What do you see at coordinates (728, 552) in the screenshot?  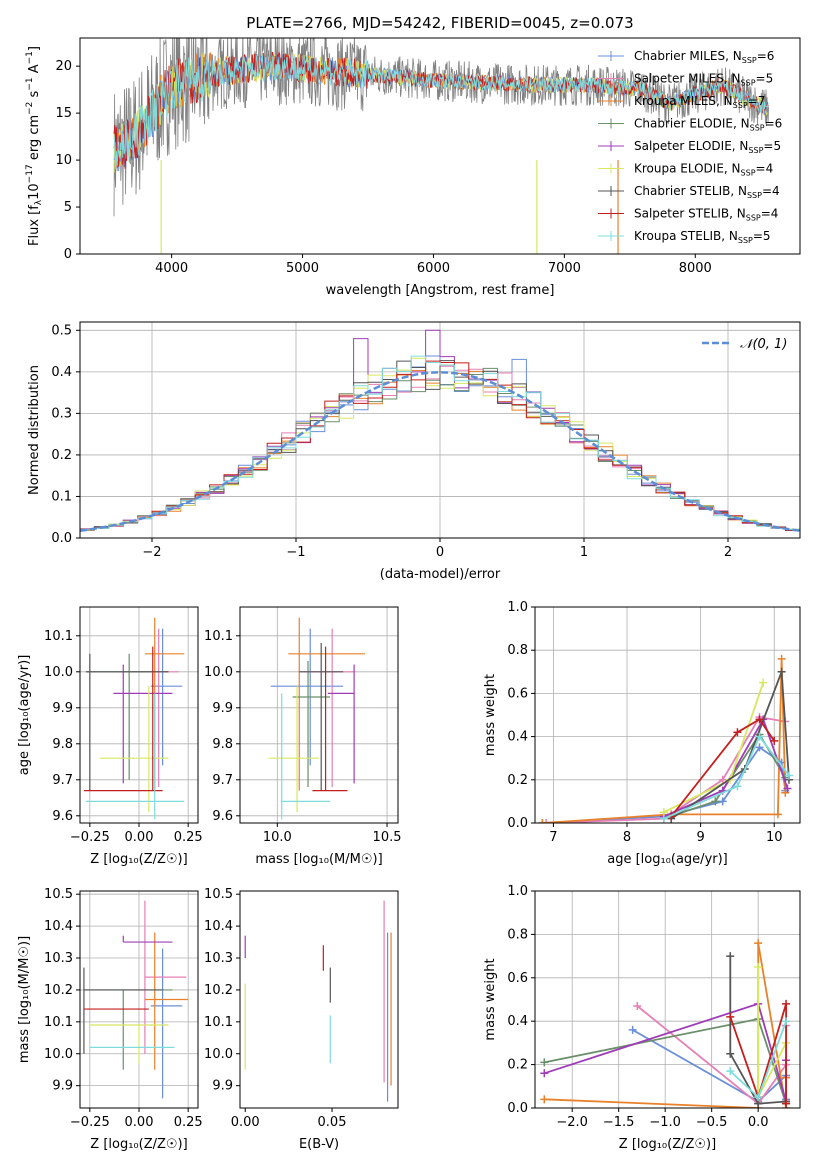 I see `histogram-x-tick-label: 2` at bounding box center [728, 552].